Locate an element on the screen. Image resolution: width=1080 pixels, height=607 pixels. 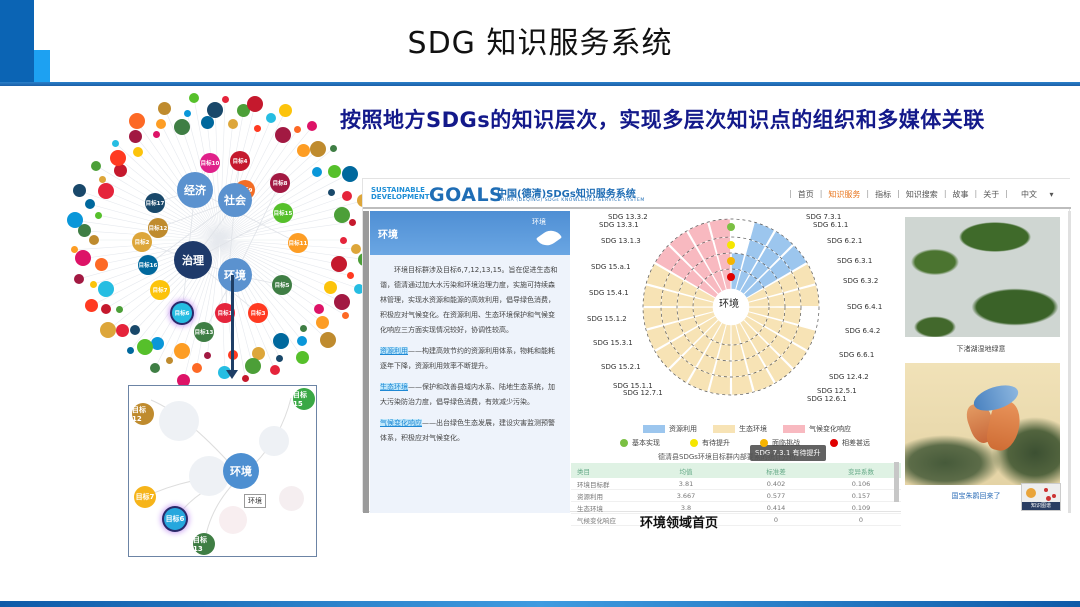
sdg-indicator-label: SDG 6.1.1 is located at coordinates (831, 225).